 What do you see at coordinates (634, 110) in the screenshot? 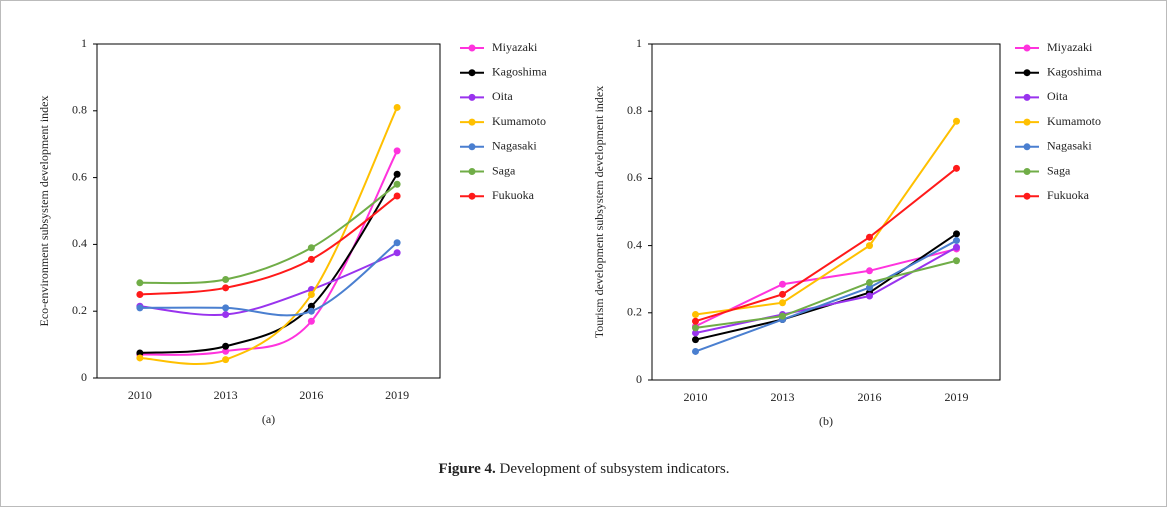
I see `y-tick-label: 0.8` at bounding box center [634, 110].